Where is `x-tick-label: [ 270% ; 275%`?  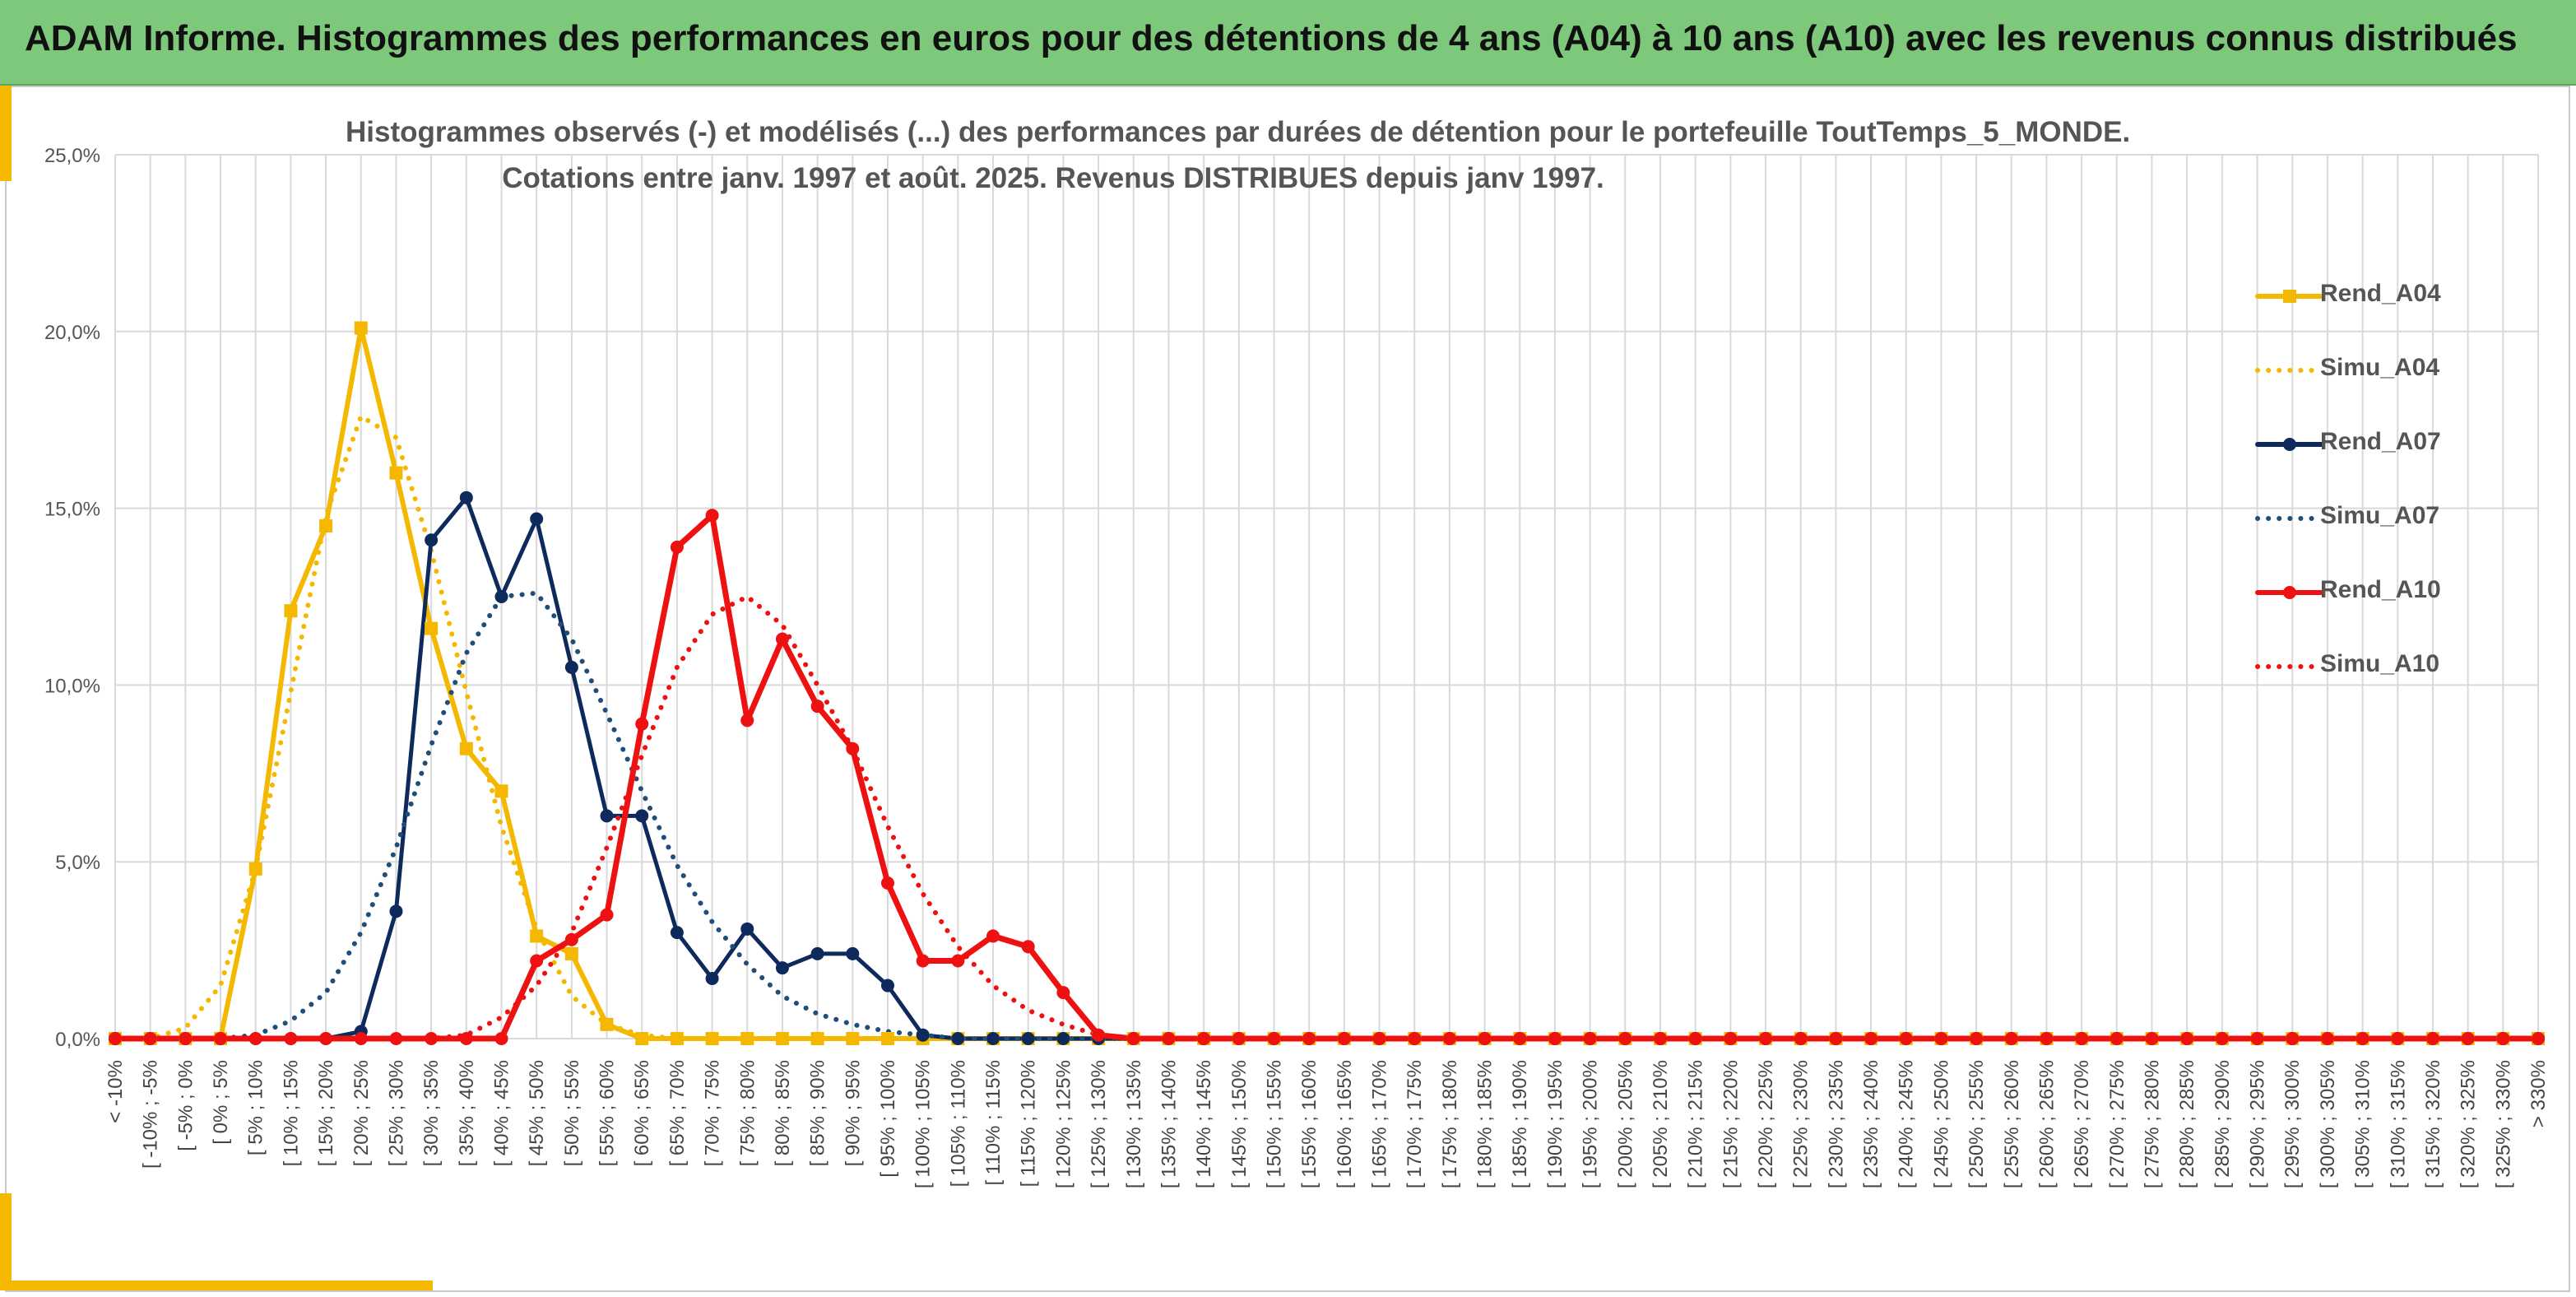
x-tick-label: [ 270% ; 275% is located at coordinates (2117, 1124).